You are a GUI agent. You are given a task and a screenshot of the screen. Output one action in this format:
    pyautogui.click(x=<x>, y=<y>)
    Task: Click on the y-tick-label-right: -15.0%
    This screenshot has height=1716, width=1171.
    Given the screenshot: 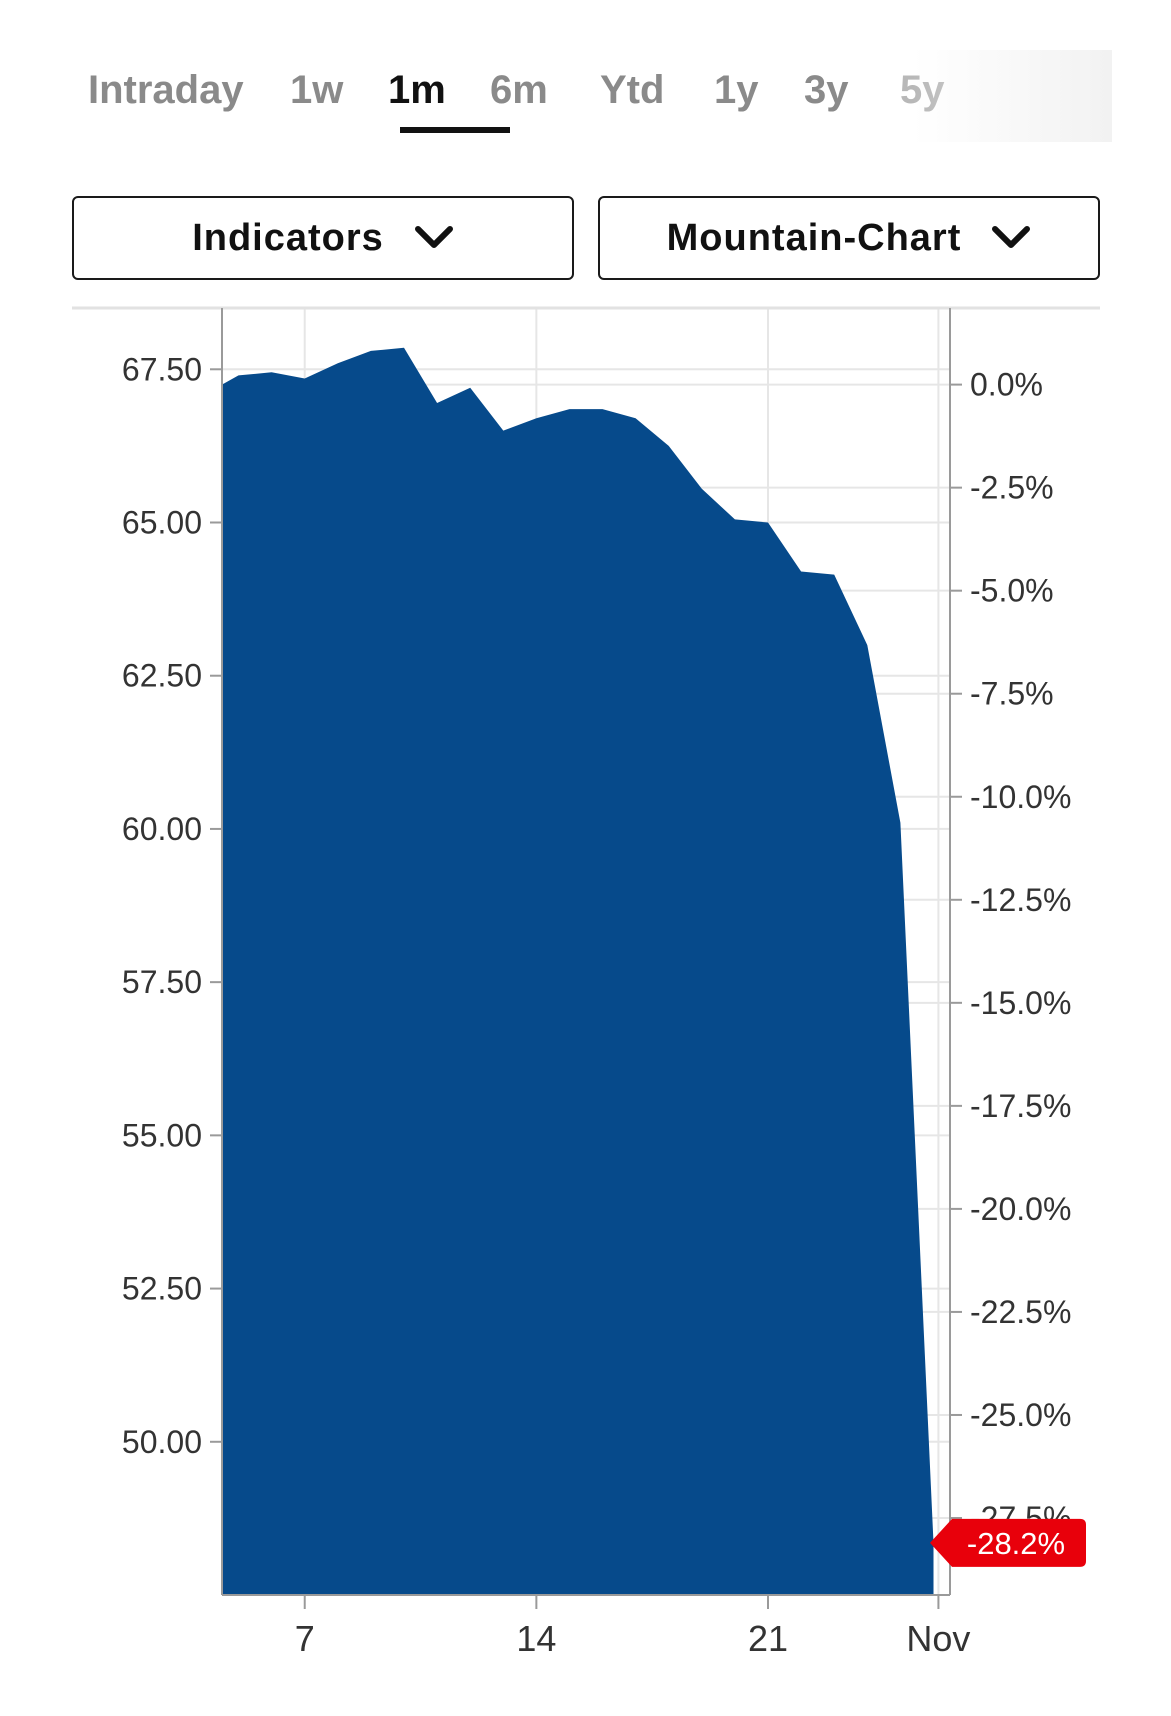 What is the action you would take?
    pyautogui.click(x=1020, y=1003)
    